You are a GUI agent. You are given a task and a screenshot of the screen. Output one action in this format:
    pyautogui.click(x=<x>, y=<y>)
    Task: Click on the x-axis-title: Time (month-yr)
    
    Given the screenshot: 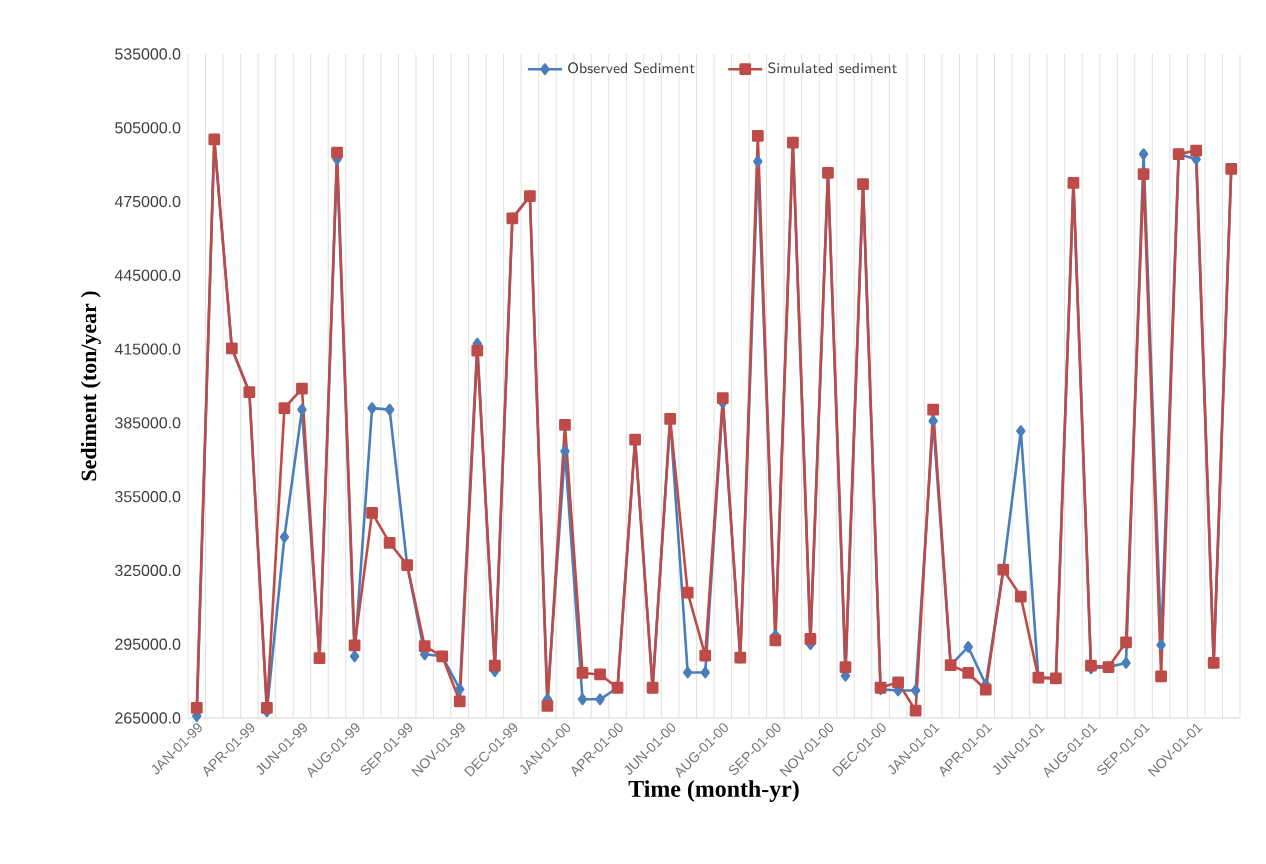 What is the action you would take?
    pyautogui.click(x=713, y=791)
    